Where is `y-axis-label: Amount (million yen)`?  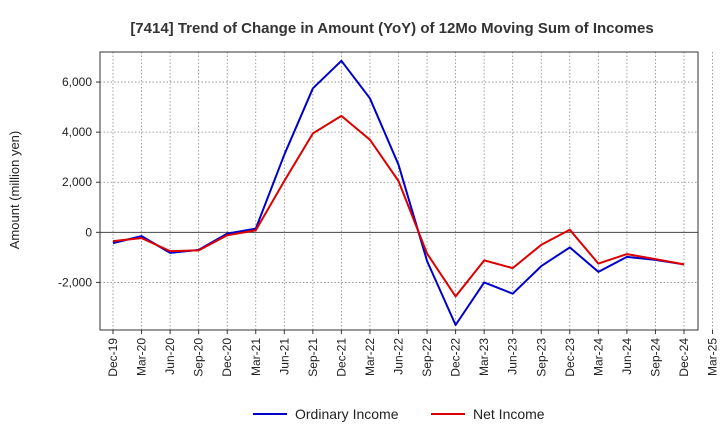
y-axis-label: Amount (million yen) is located at coordinates (14, 190).